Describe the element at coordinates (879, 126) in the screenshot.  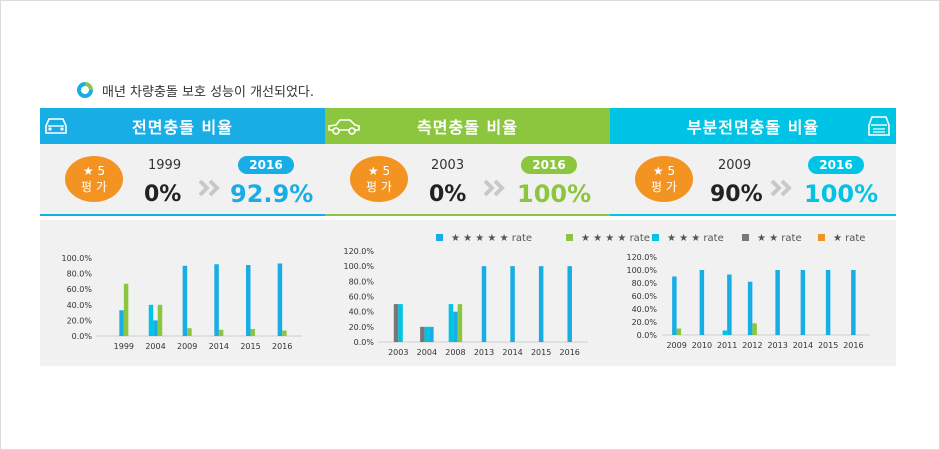
I see `car-front-icon` at that location.